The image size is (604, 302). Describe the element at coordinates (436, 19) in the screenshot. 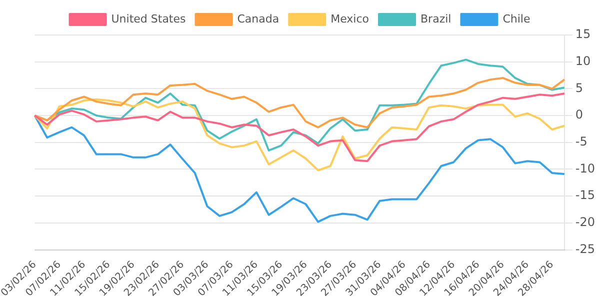

I see `legend-label: Brazil` at that location.